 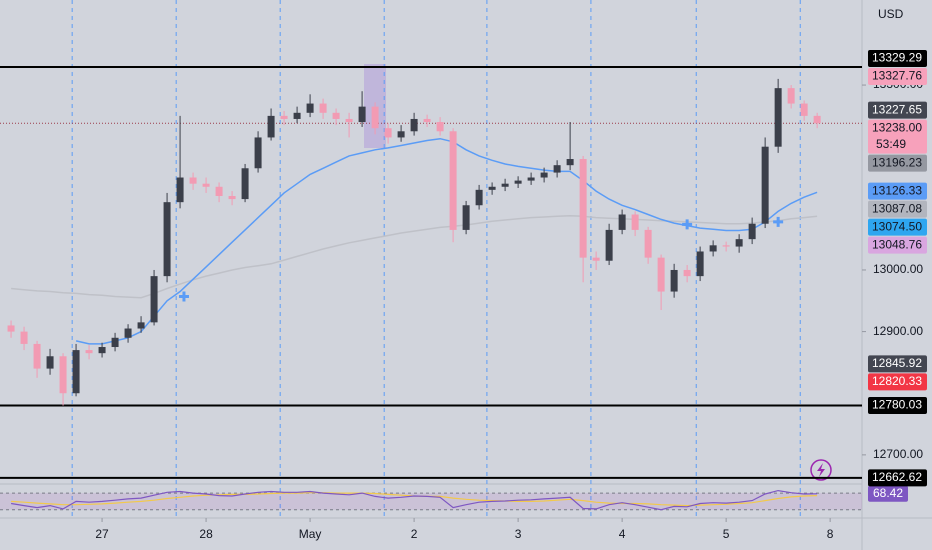 I want to click on x-tick-label: May, so click(x=310, y=534).